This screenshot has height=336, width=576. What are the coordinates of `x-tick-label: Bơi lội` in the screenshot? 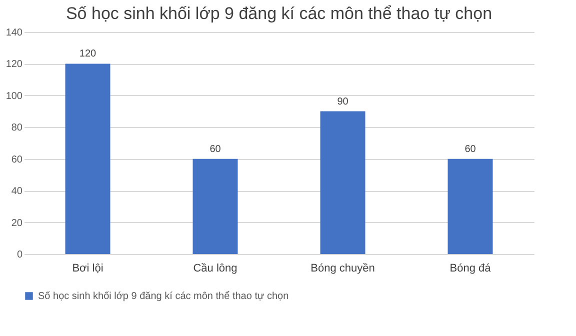 It's located at (88, 268).